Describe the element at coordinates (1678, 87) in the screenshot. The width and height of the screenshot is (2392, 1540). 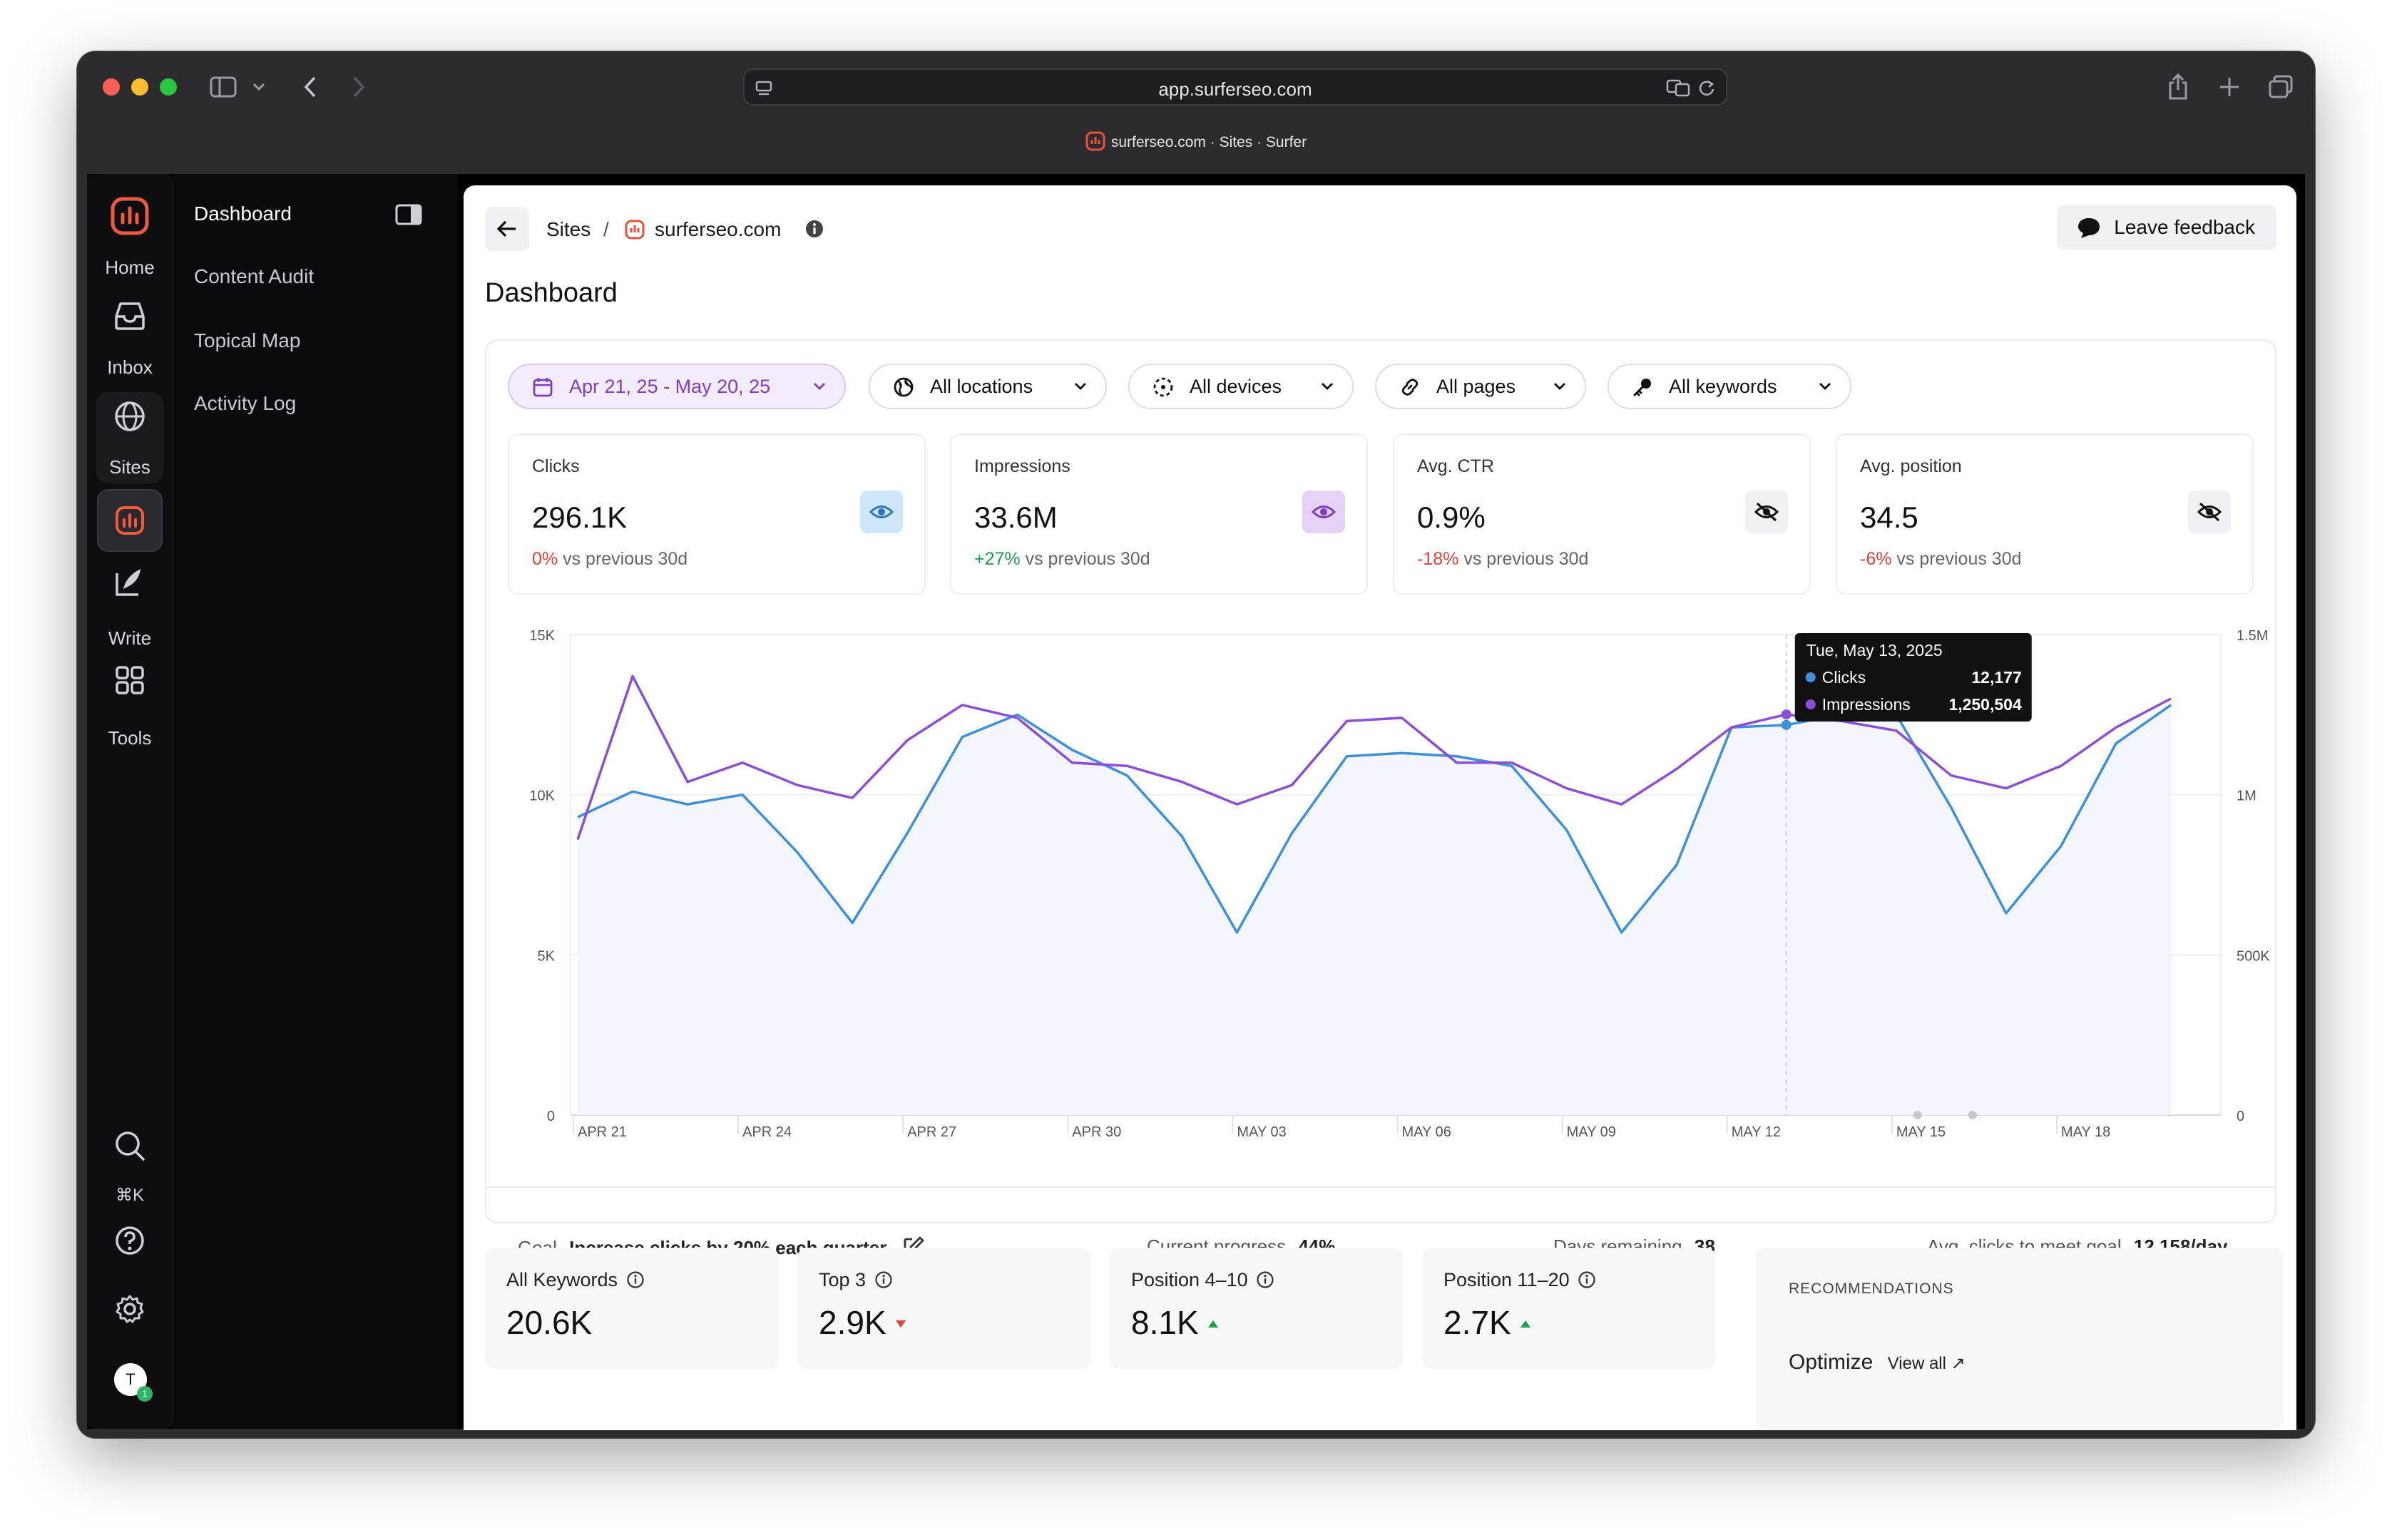
I see `translate-icon` at that location.